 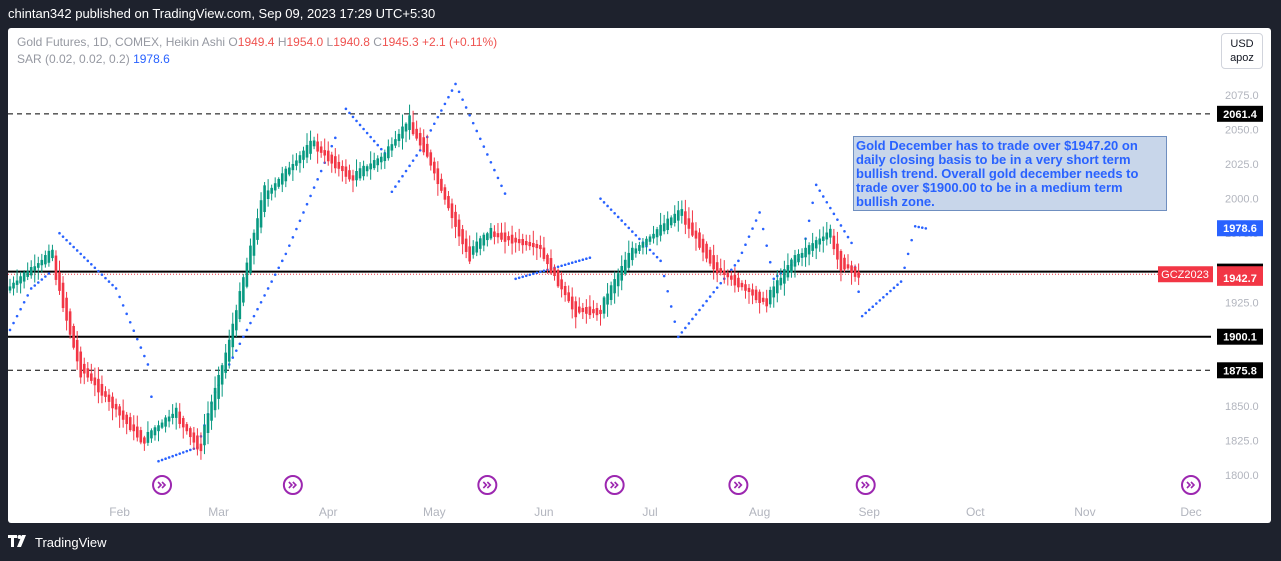 I want to click on x-tick-label: Oct, so click(x=975, y=512).